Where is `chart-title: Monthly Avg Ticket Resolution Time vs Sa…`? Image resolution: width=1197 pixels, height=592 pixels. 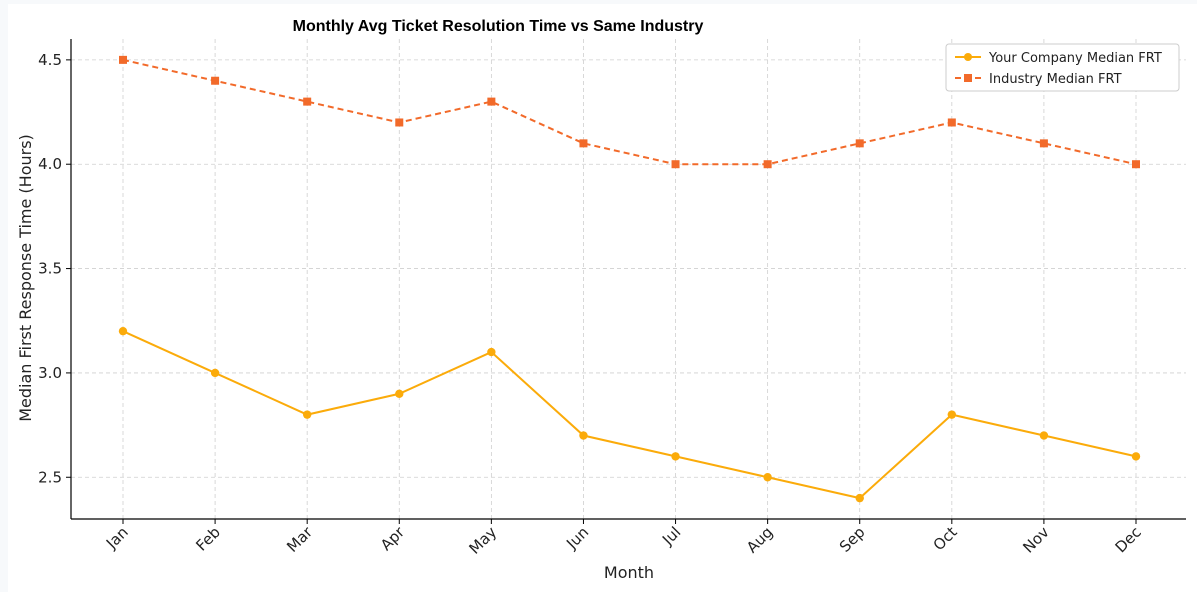
chart-title: Monthly Avg Ticket Resolution Time vs Sa… is located at coordinates (498, 26).